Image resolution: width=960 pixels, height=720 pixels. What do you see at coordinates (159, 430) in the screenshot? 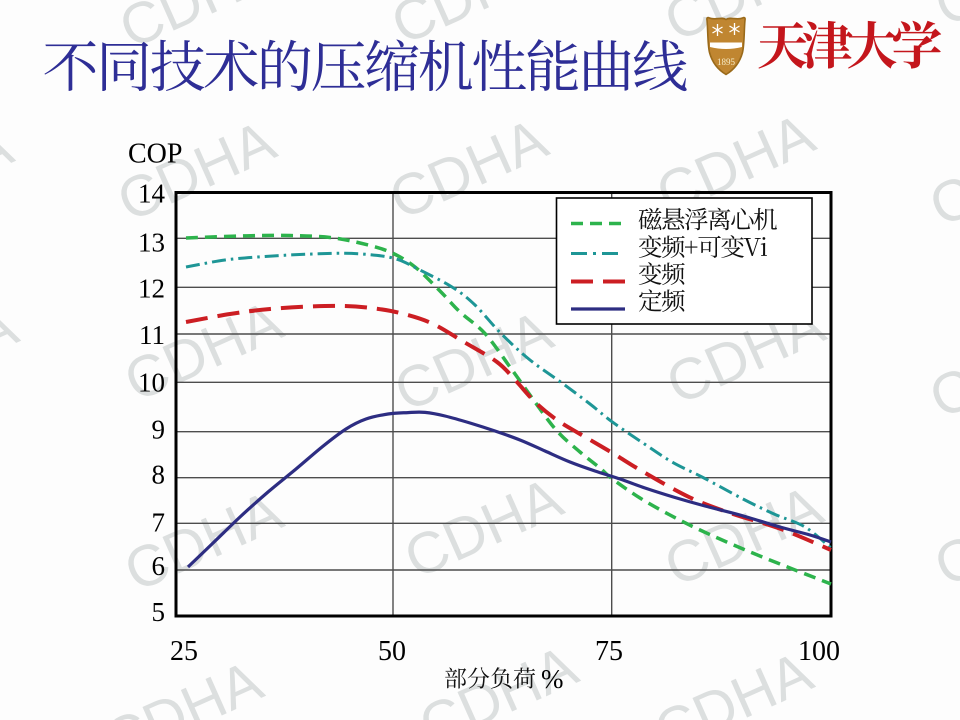
I see `svg-text: 9` at bounding box center [159, 430].